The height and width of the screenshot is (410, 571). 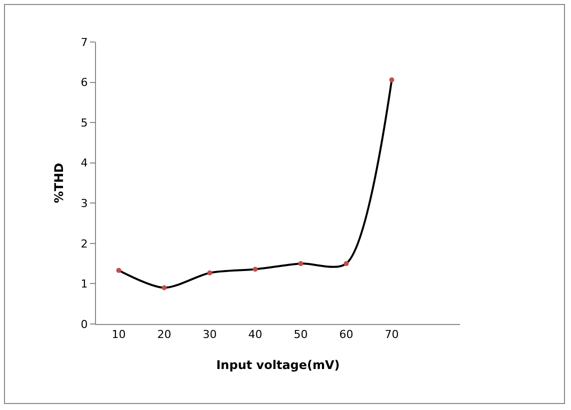 What do you see at coordinates (346, 335) in the screenshot?
I see `x-tick-label: 60` at bounding box center [346, 335].